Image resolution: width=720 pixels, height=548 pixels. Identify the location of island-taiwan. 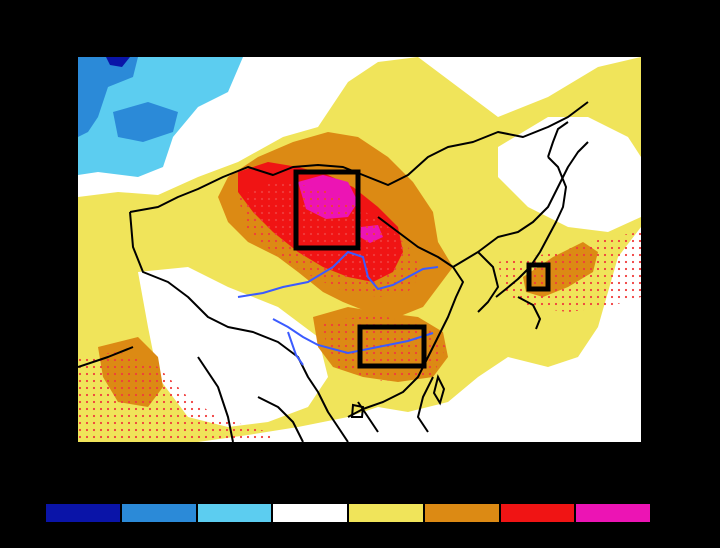
(439, 390).